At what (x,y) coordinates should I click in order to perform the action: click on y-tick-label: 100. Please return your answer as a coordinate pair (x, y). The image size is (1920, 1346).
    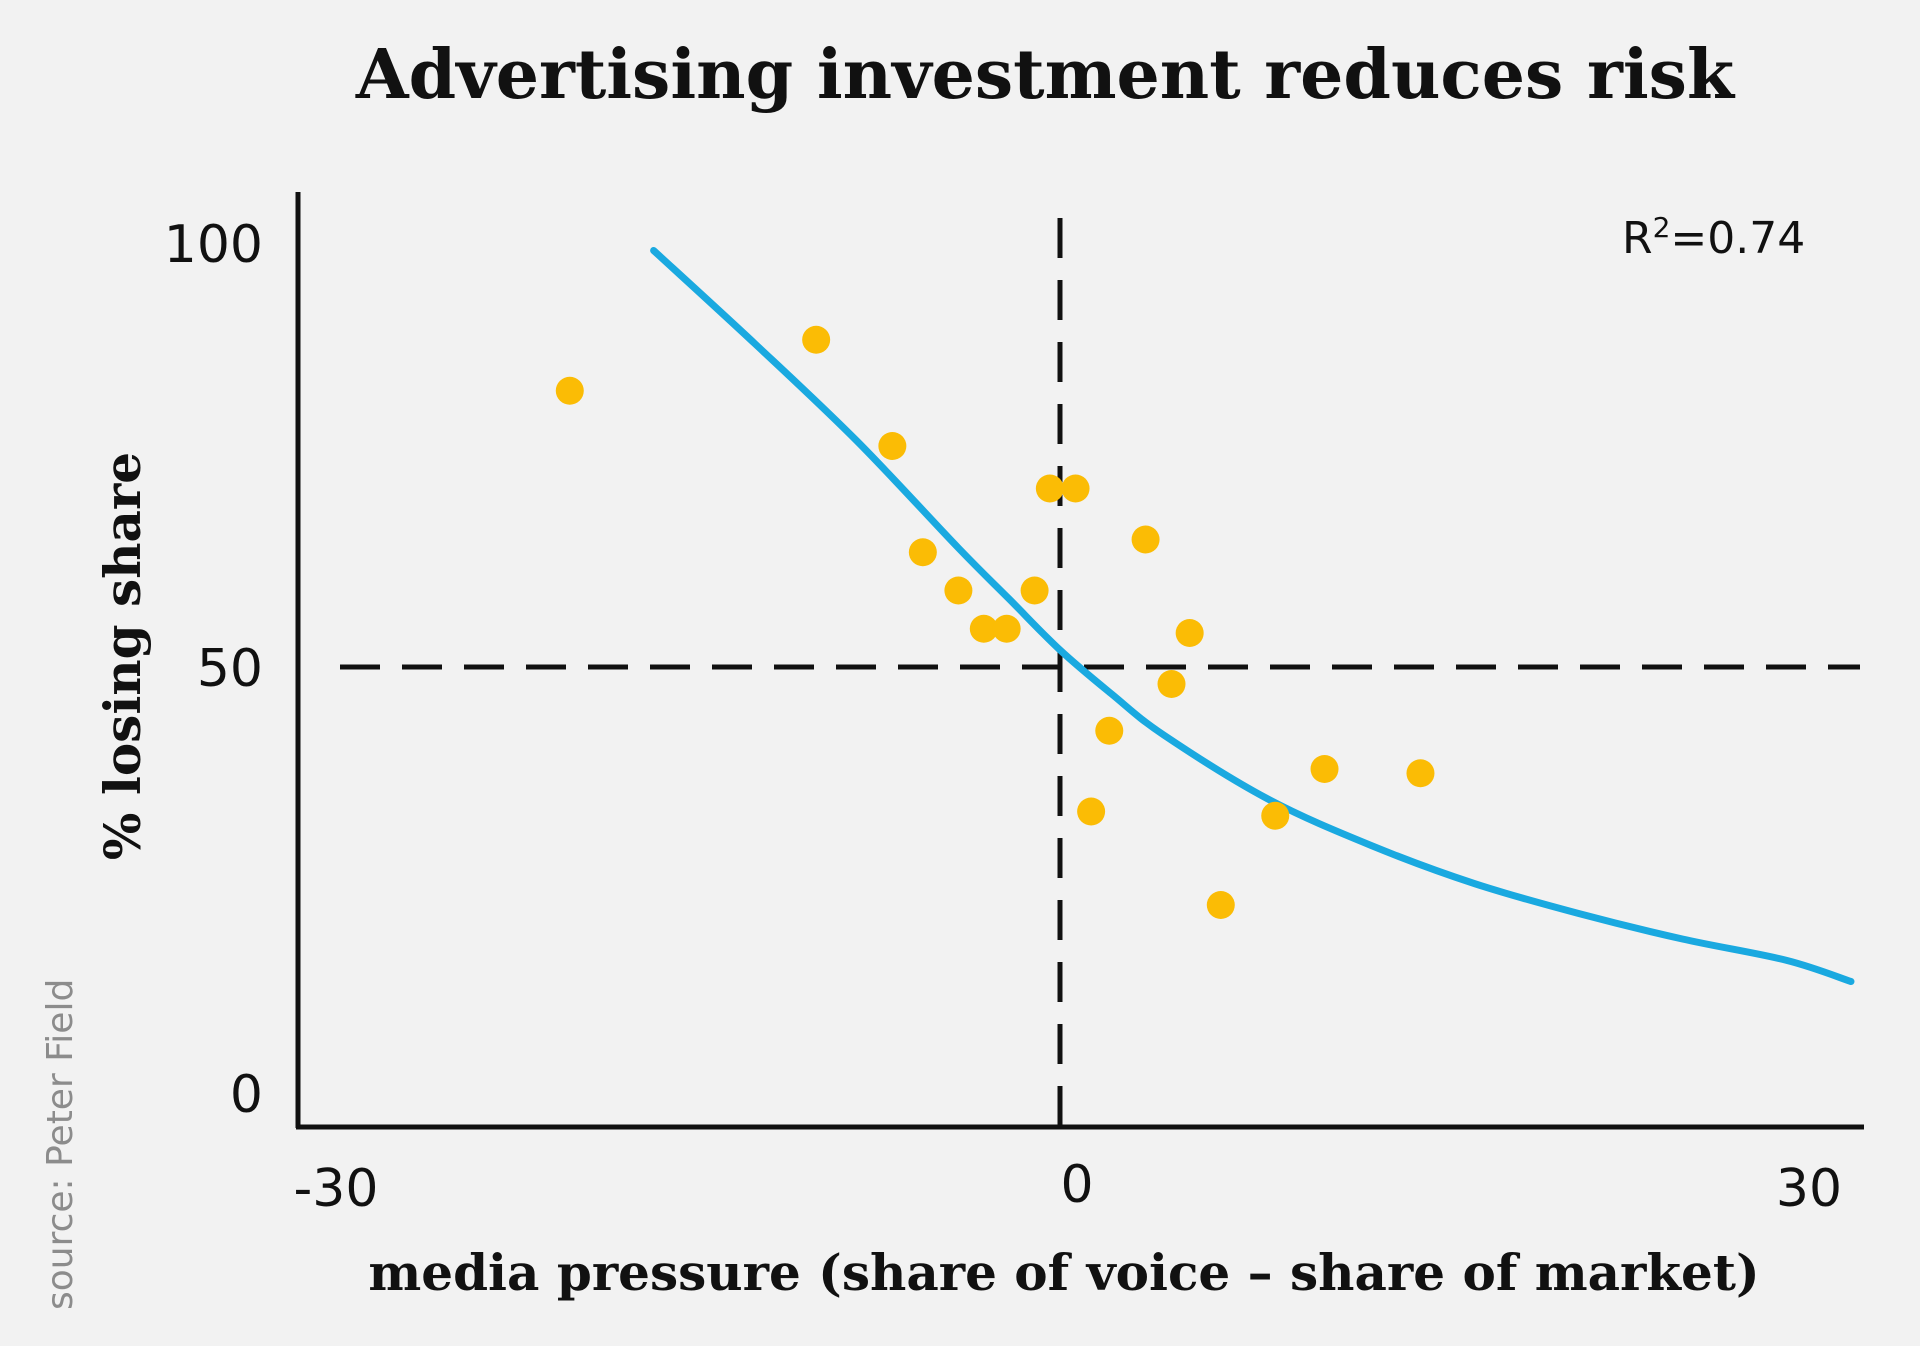
    Looking at the image, I should click on (213, 245).